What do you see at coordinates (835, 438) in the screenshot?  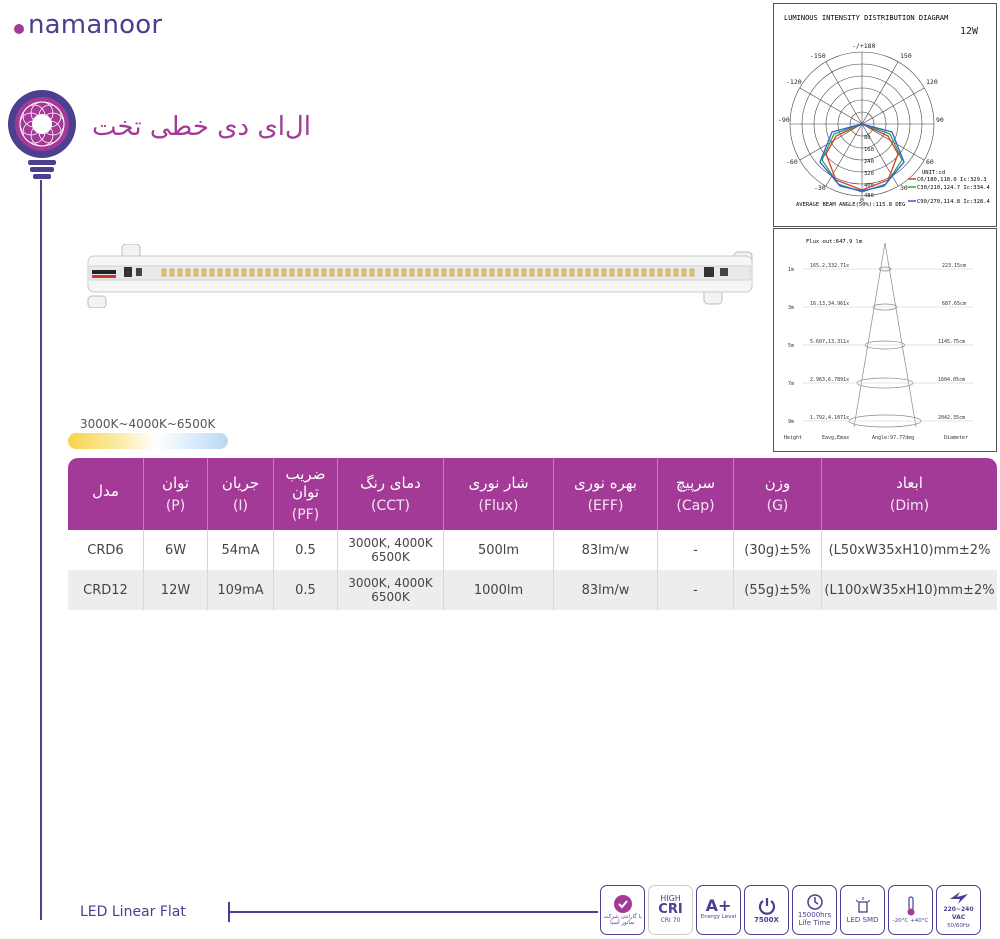 I see `cone-footer: Eavg,Emax` at bounding box center [835, 438].